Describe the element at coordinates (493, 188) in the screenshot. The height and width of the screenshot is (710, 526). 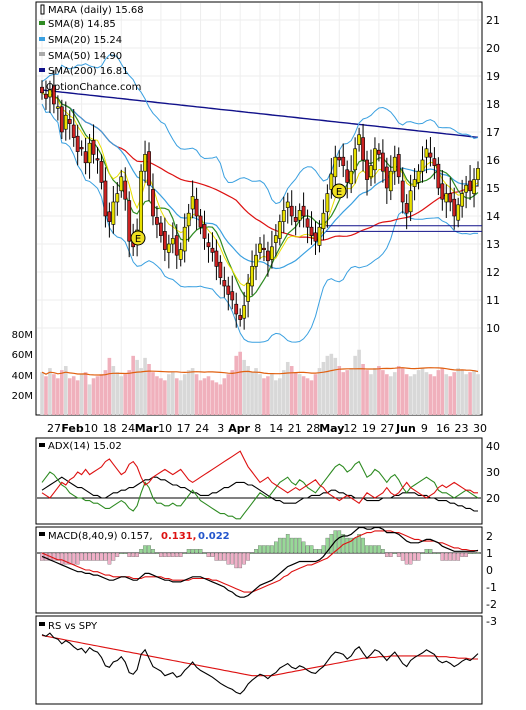
I see `price-tick: 15` at that location.